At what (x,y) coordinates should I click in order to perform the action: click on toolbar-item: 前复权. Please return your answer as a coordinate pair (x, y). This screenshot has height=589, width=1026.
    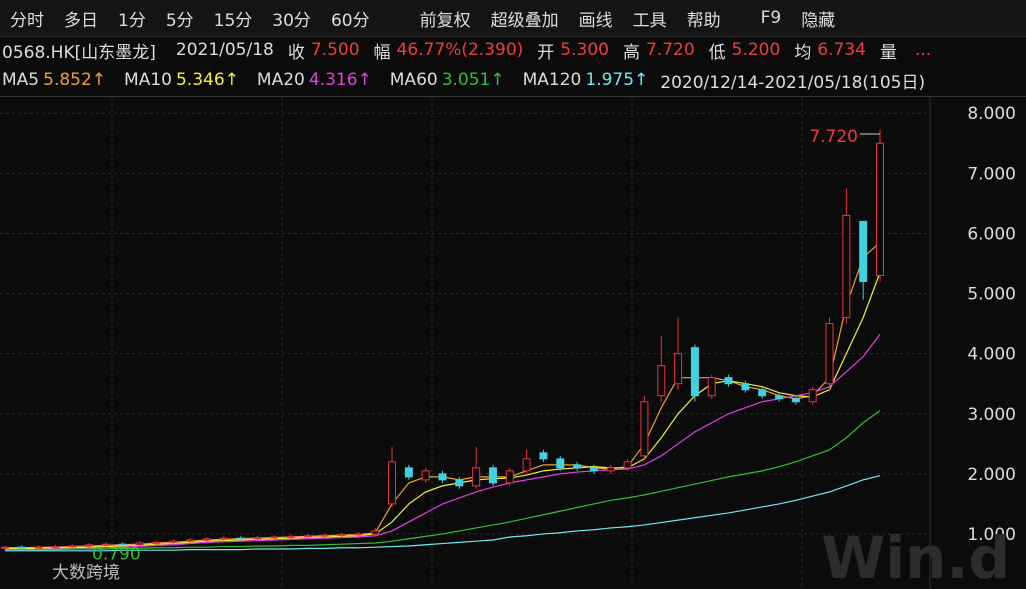
    Looking at the image, I should click on (445, 20).